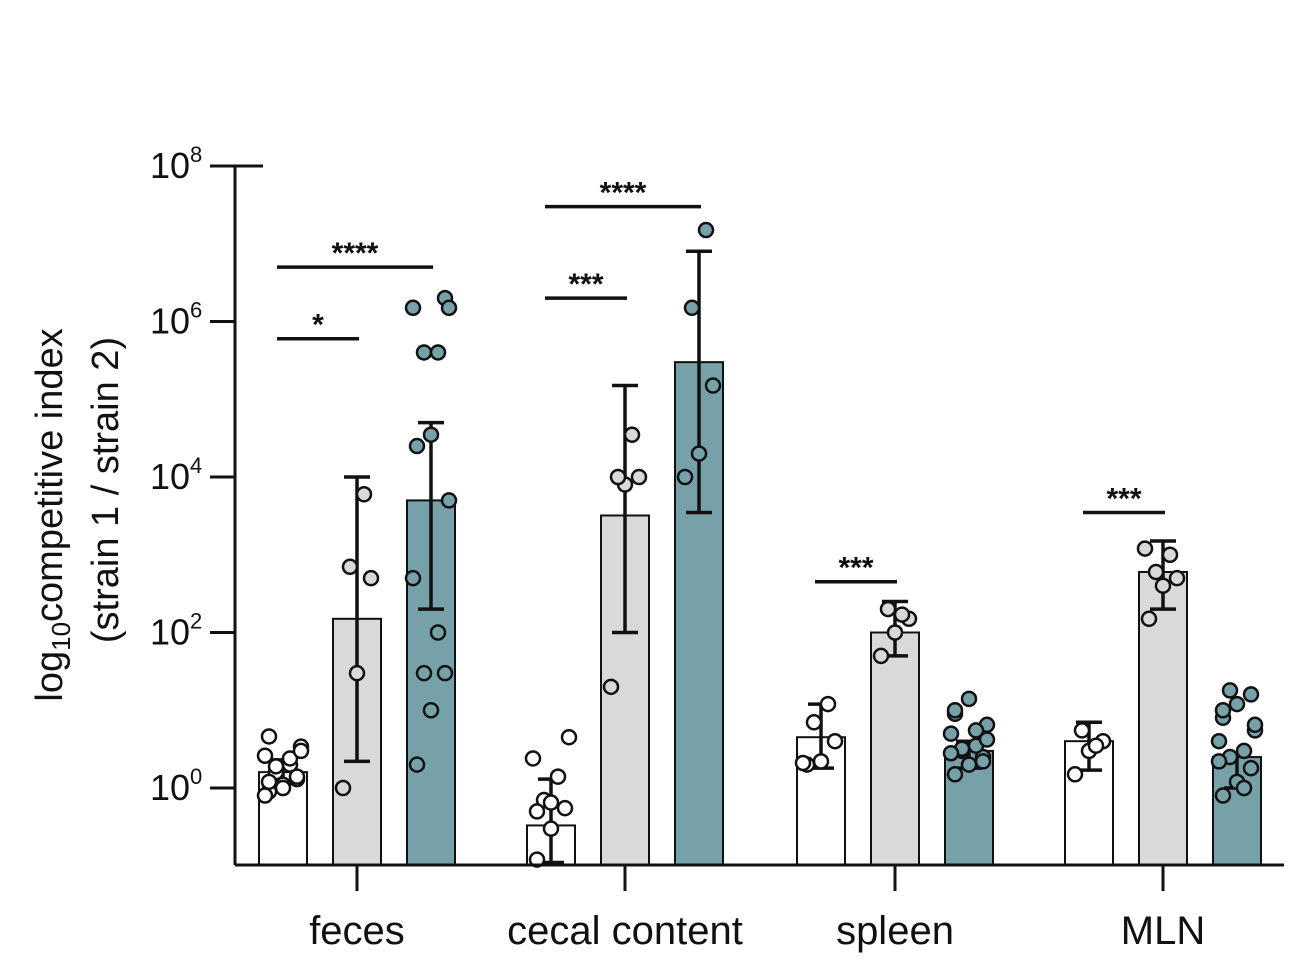  What do you see at coordinates (176, 475) in the screenshot?
I see `y-tick-label: 10⁴` at bounding box center [176, 475].